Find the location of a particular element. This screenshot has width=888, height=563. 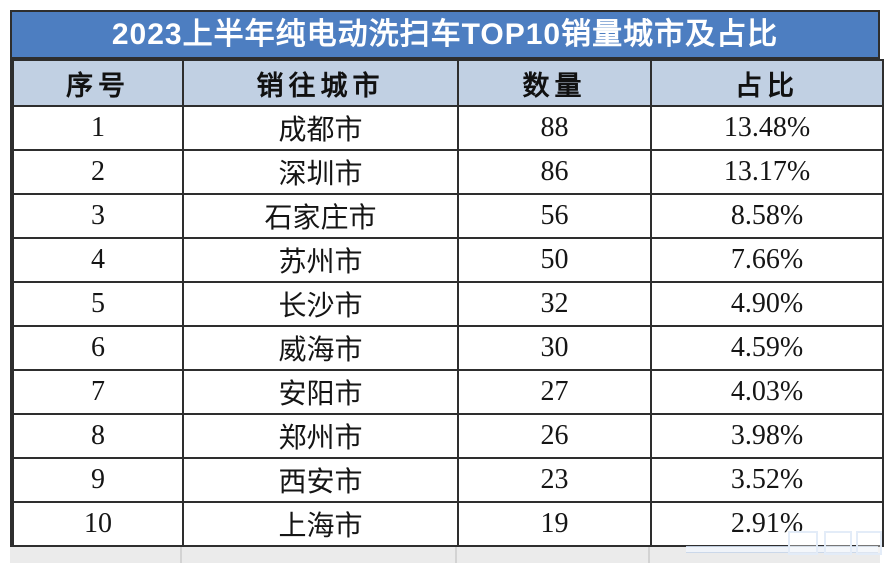

table-row: 6 威海市 30 4.59% is located at coordinates (448, 348).